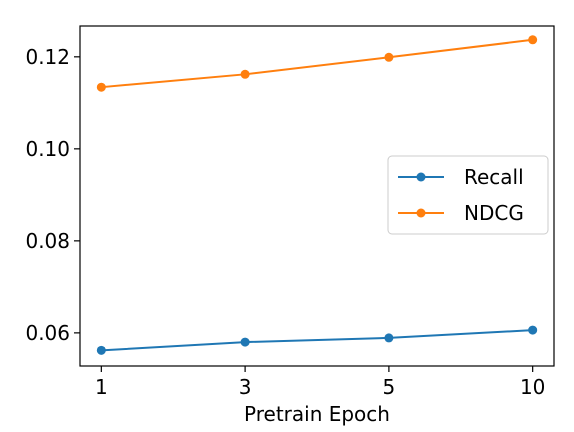  Describe the element at coordinates (494, 213) in the screenshot. I see `legend-label-ndcg: NDCG` at that location.